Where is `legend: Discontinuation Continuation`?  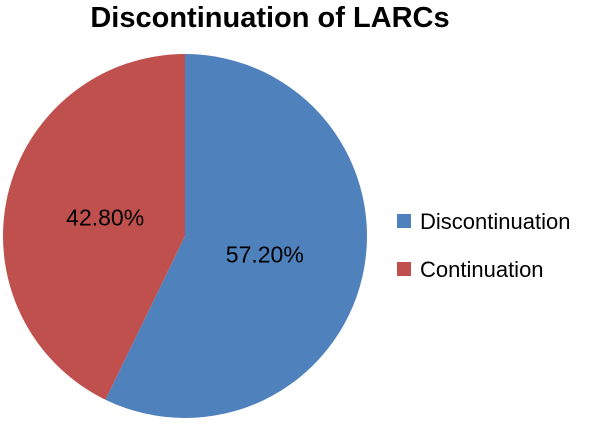
legend: Discontinuation Continuation is located at coordinates (483, 245).